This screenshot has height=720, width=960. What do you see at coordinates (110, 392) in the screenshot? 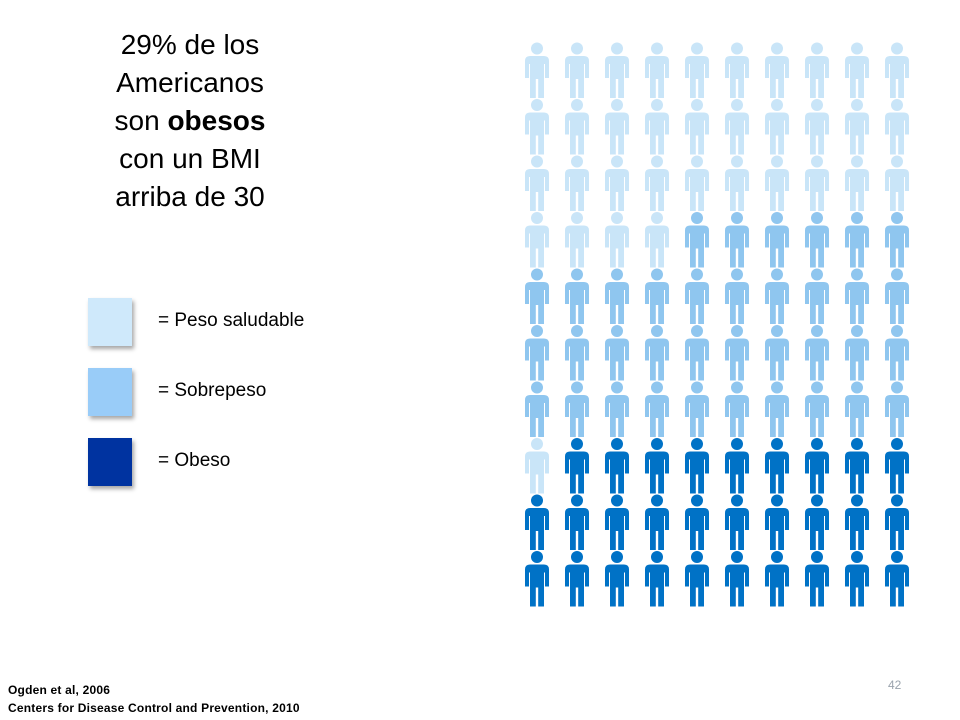
I see `legend-swatch-overweight` at bounding box center [110, 392].